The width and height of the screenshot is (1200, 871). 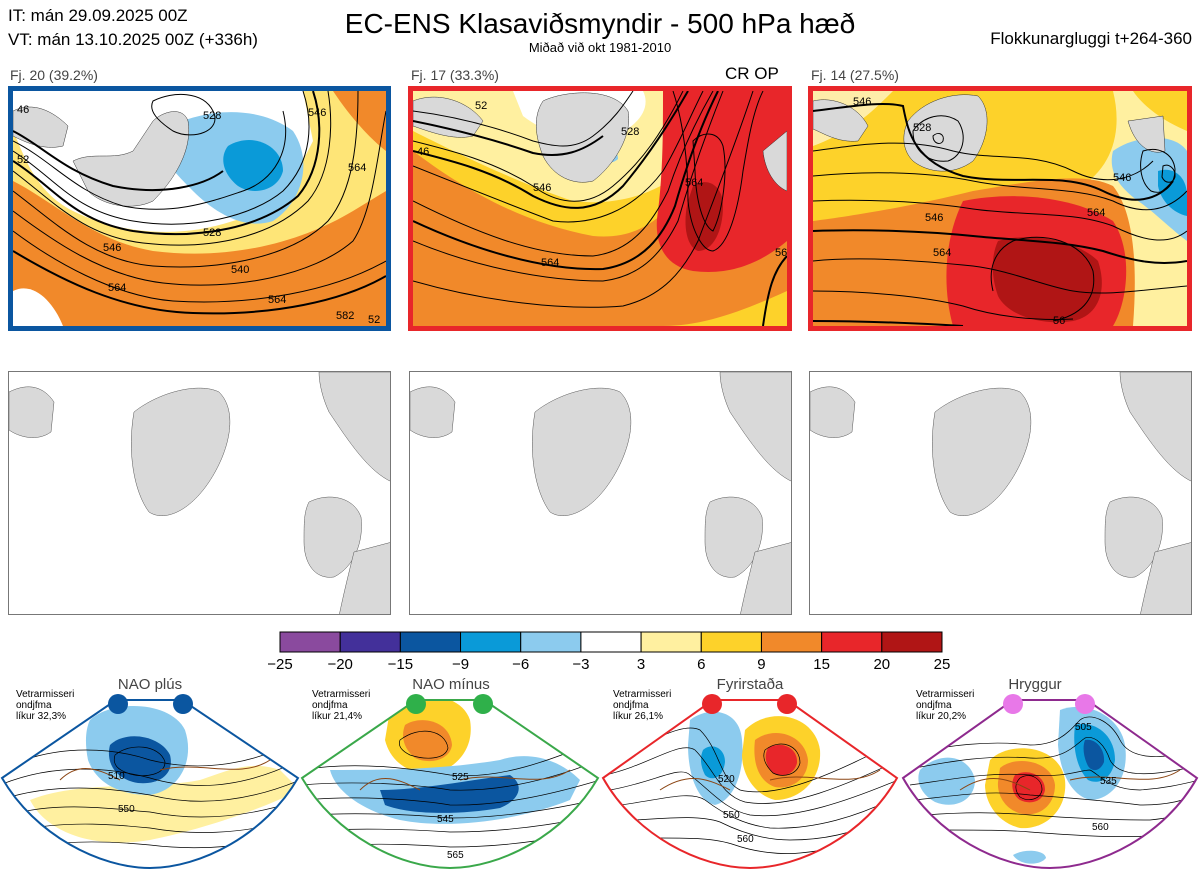 What do you see at coordinates (45, 705) in the screenshot?
I see `regime-1-note: Vetrarmisseri ondjfma líkur 32,3%` at bounding box center [45, 705].